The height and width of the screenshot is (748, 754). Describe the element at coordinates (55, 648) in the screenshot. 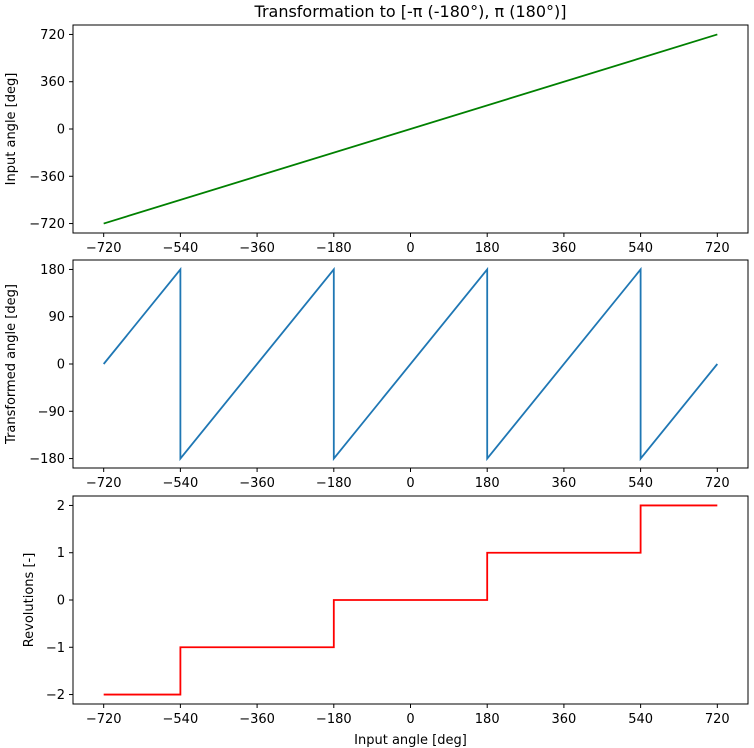

I see `y-tick-label: −1` at that location.